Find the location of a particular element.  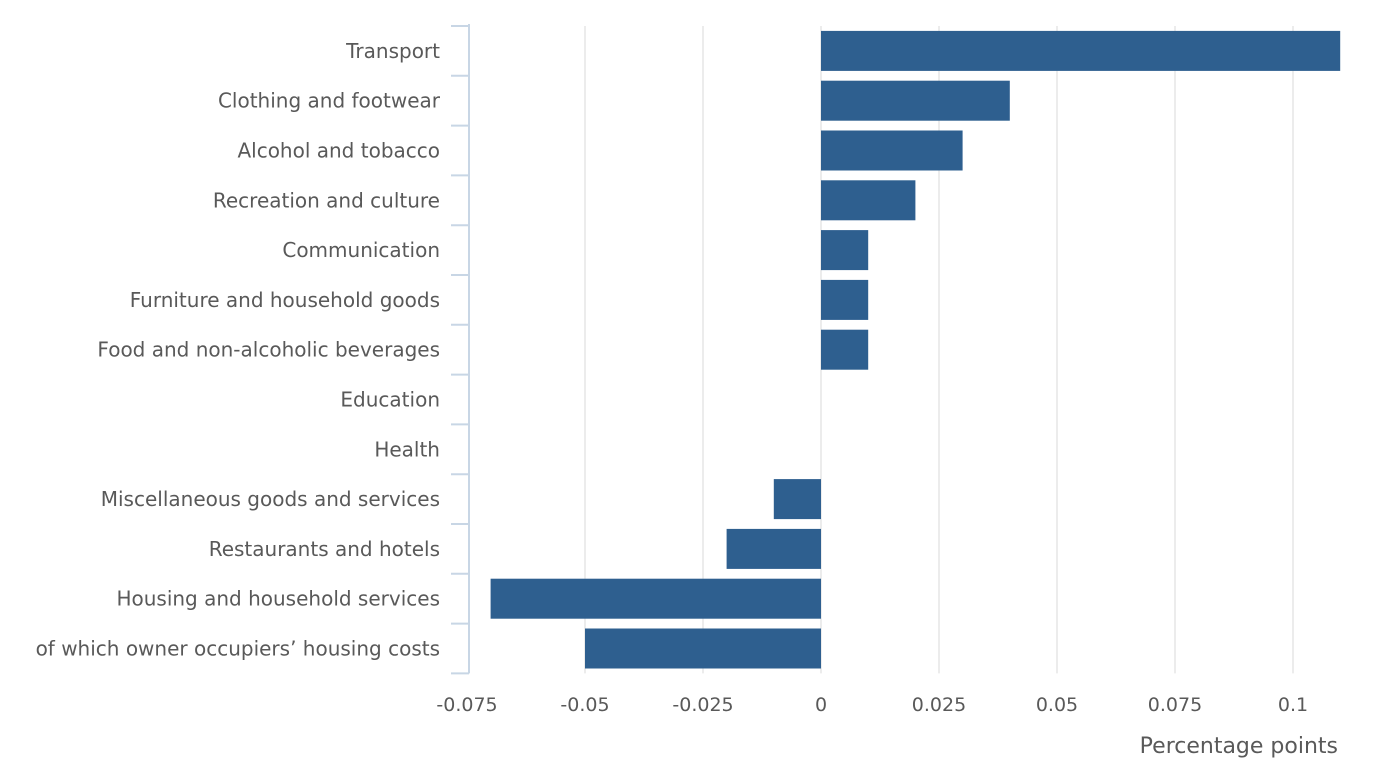

x-tick-label: 0.025 is located at coordinates (939, 705).